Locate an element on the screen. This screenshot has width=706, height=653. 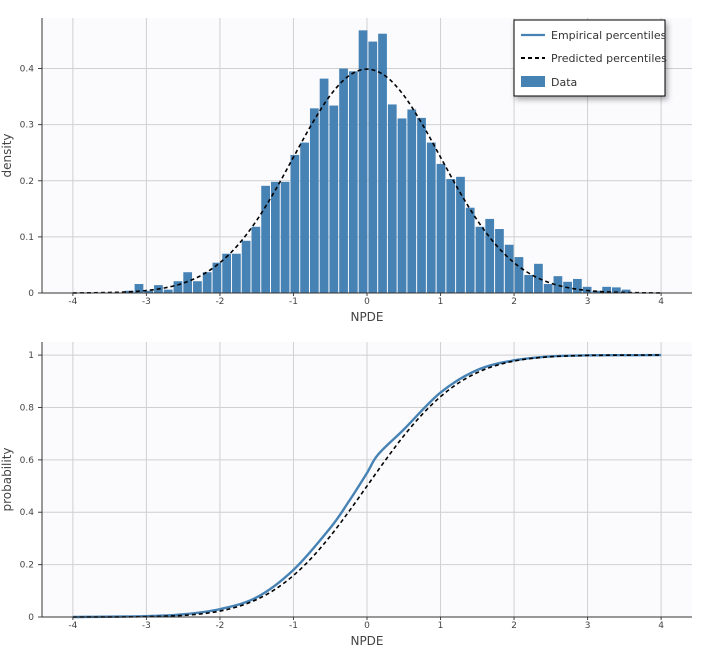
y-tick-label: 1 is located at coordinates (31, 356).